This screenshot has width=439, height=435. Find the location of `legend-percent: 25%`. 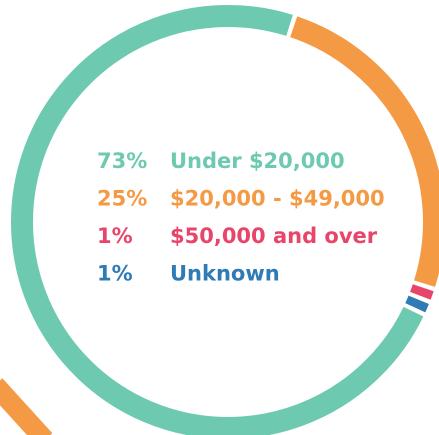

legend-percent: 25% is located at coordinates (122, 199).